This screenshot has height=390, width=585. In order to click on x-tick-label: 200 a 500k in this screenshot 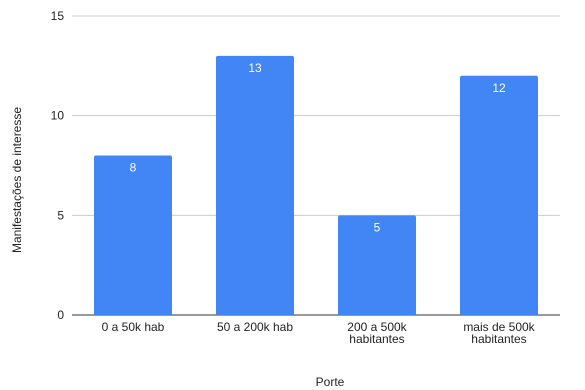, I will do `click(377, 327)`.